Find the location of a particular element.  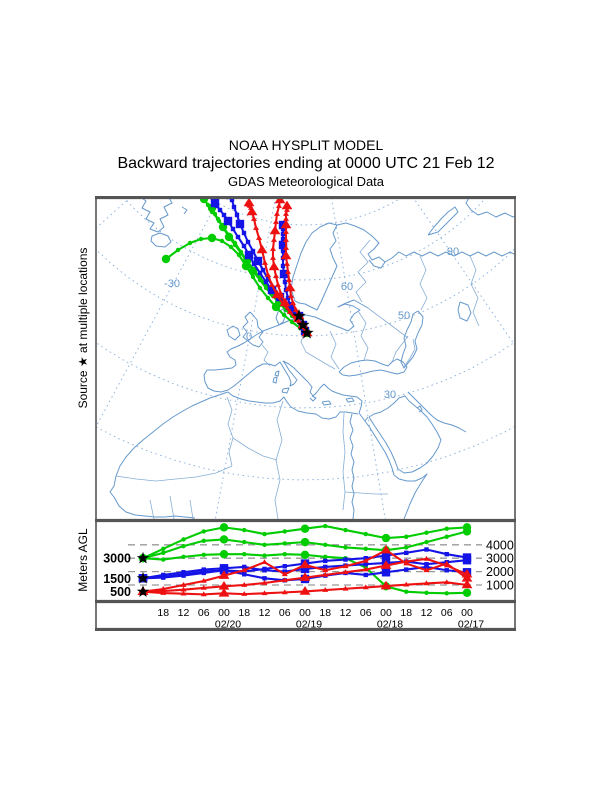

right-axis-label: 1000 is located at coordinates (500, 586).